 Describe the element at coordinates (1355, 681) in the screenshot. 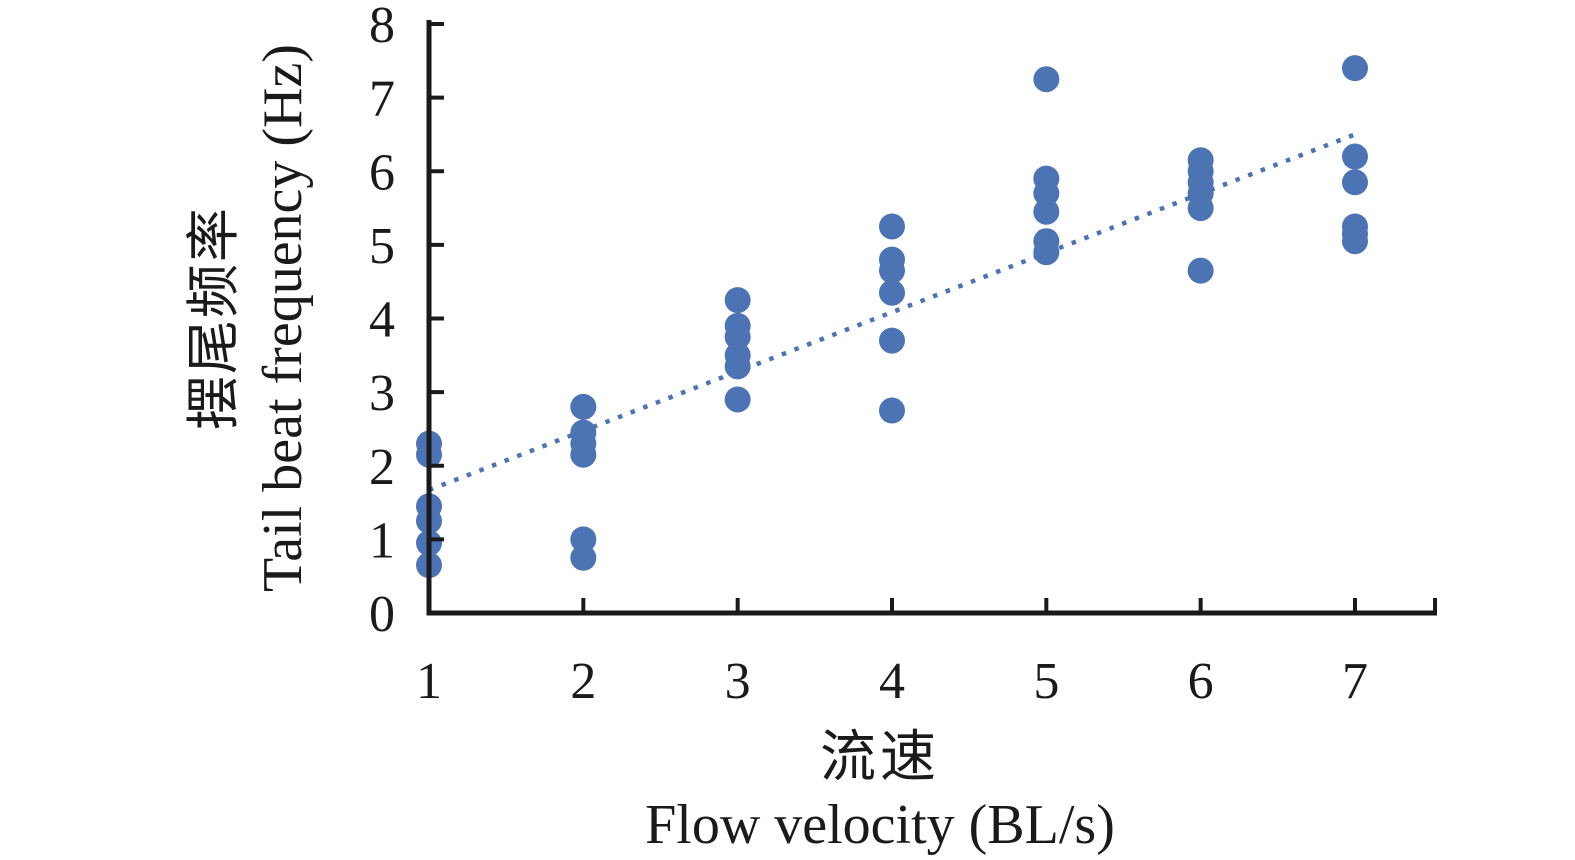

I see `x-tick-label: 7` at that location.